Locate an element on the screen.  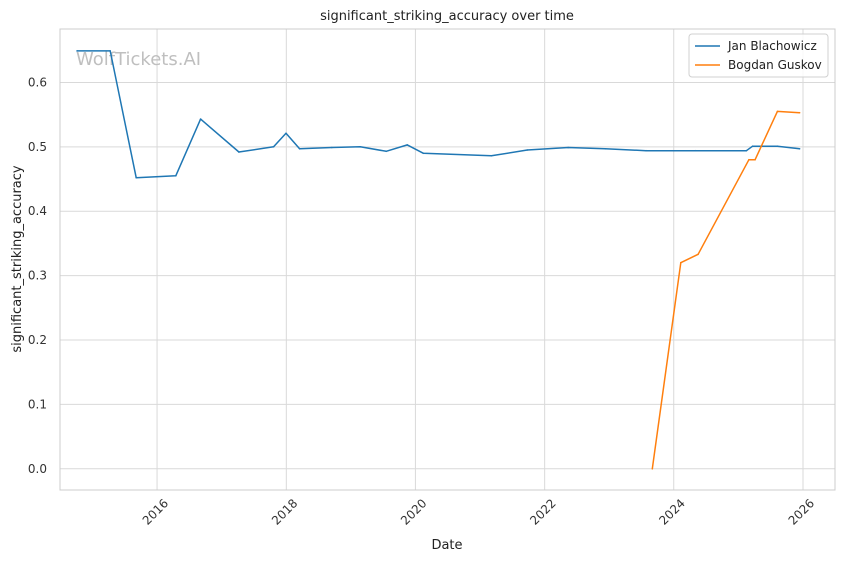
y-axis-label: significant_striking_accuracy is located at coordinates (17, 259).